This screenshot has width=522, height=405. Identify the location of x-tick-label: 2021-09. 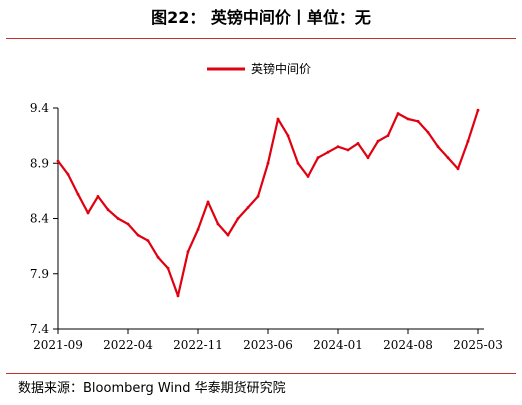
(58, 345).